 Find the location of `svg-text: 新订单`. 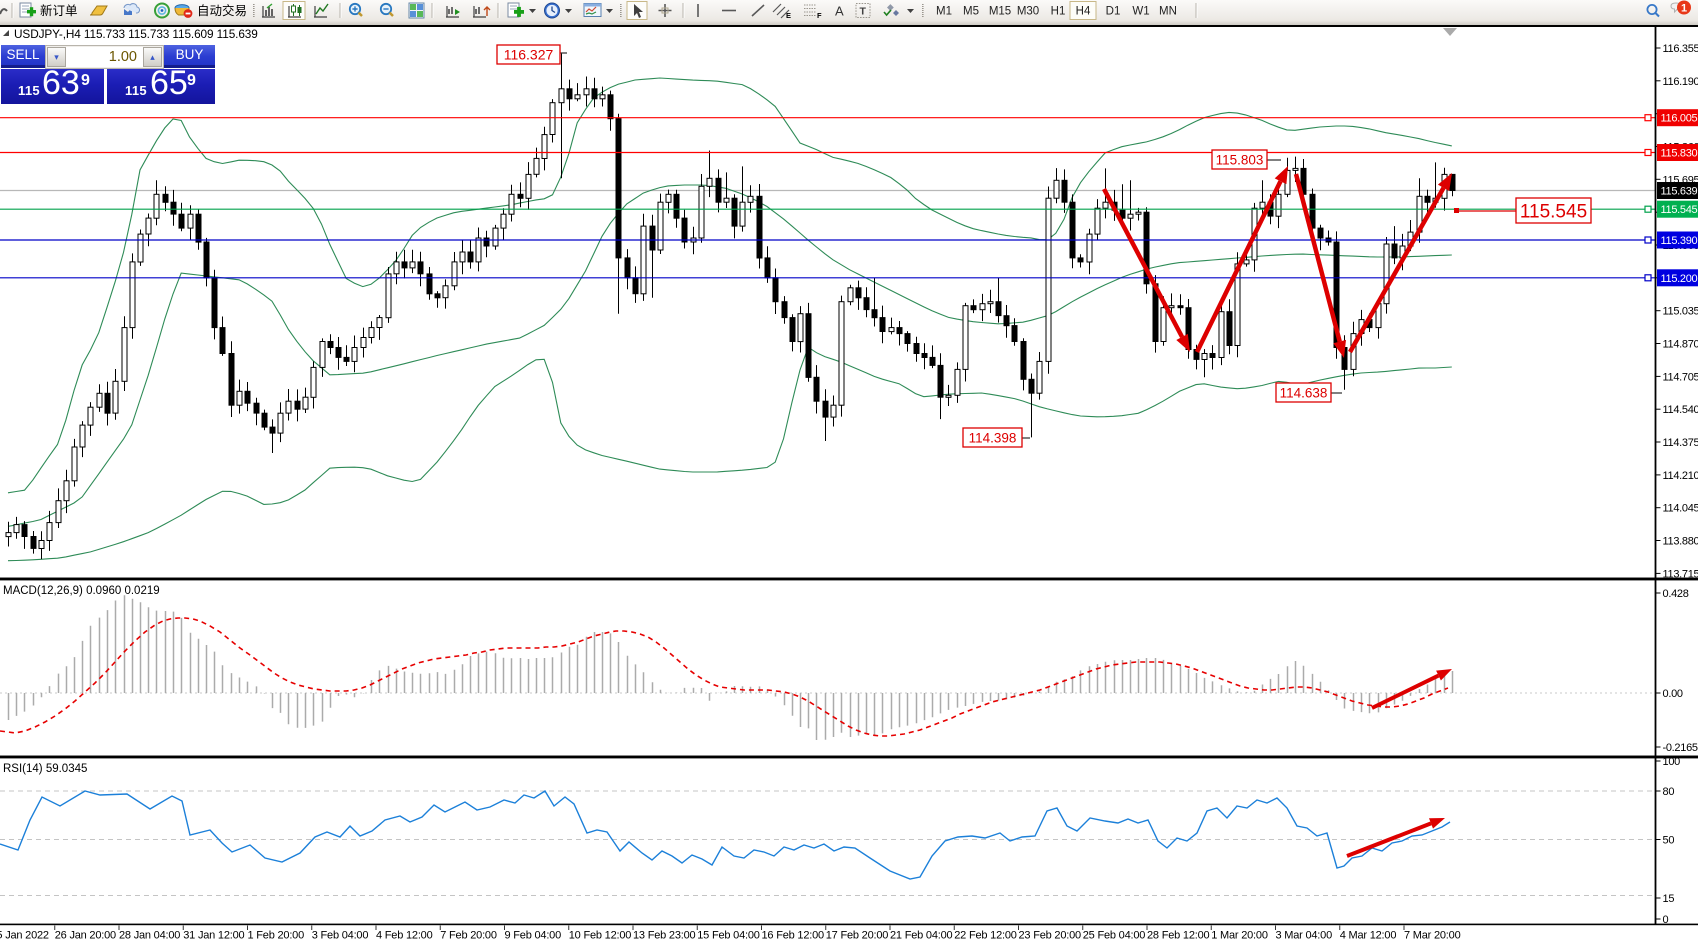

svg-text: 新订单 is located at coordinates (59, 10).